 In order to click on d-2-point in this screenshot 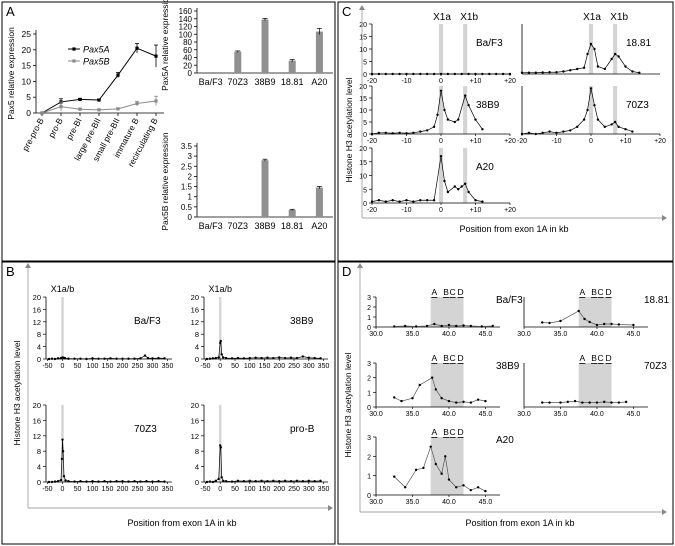, I will do `click(412, 398)`.